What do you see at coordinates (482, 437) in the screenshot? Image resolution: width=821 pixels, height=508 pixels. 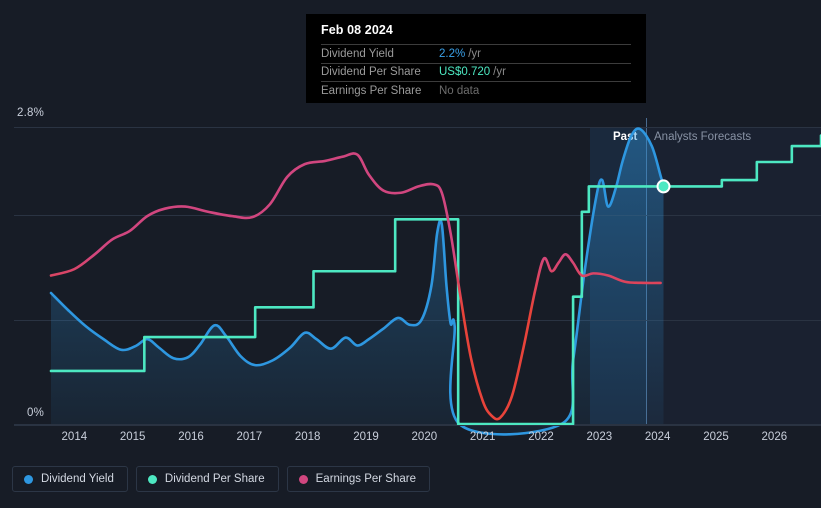 I see `x-axis-tick-label: 2021` at bounding box center [482, 437].